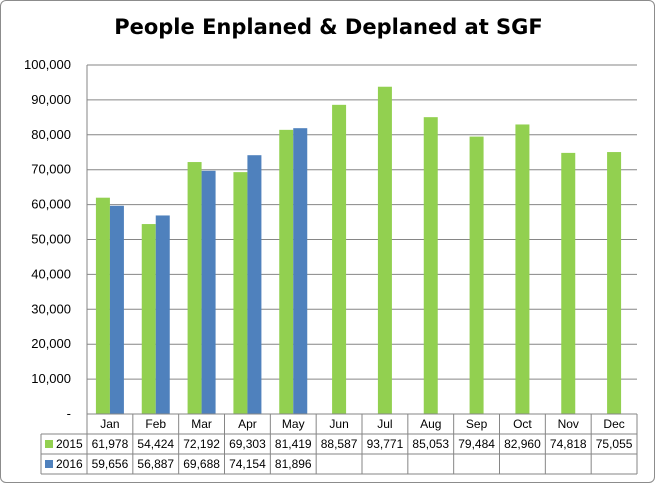 The image size is (657, 485). I want to click on data-label: 75,055, so click(614, 444).